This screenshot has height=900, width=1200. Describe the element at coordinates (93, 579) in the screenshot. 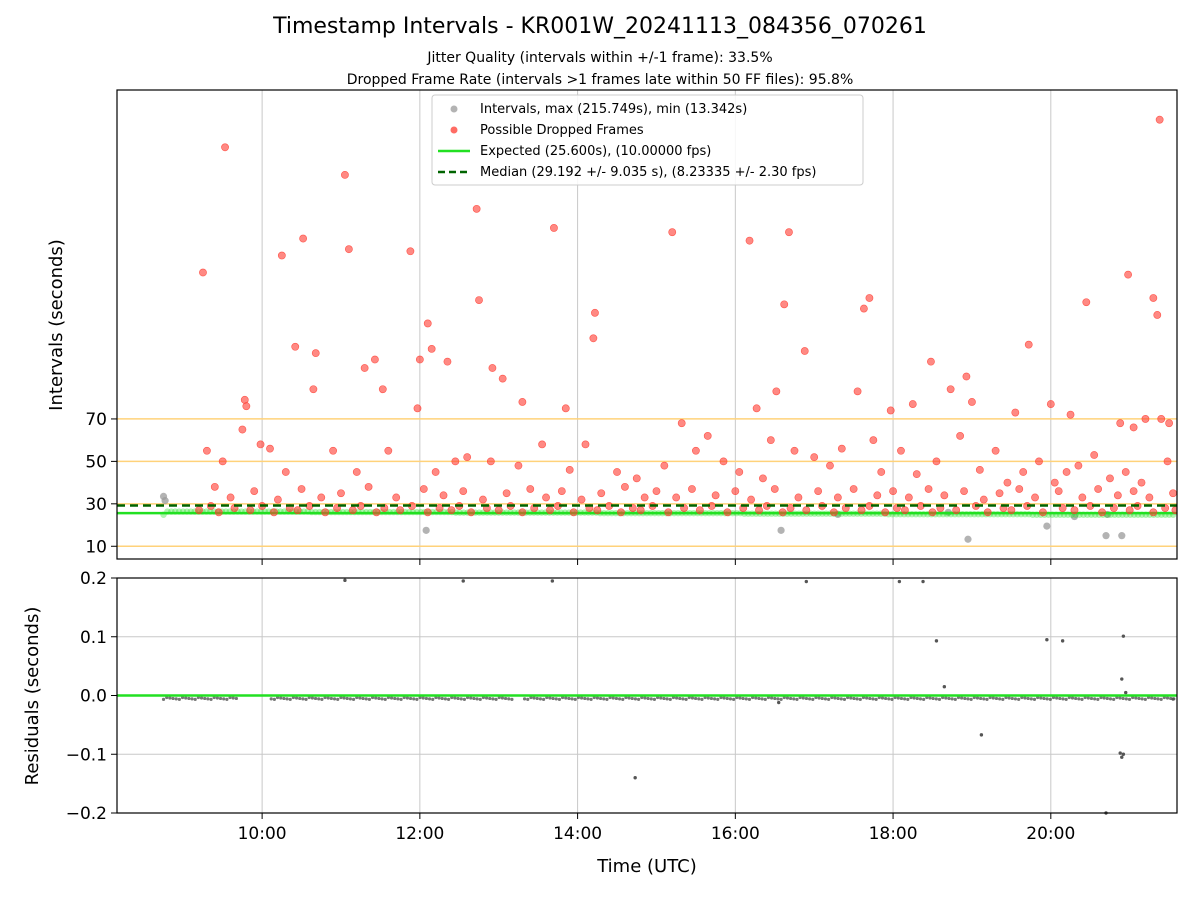

I see `residuals-y-tick-label-4: 0.2` at that location.